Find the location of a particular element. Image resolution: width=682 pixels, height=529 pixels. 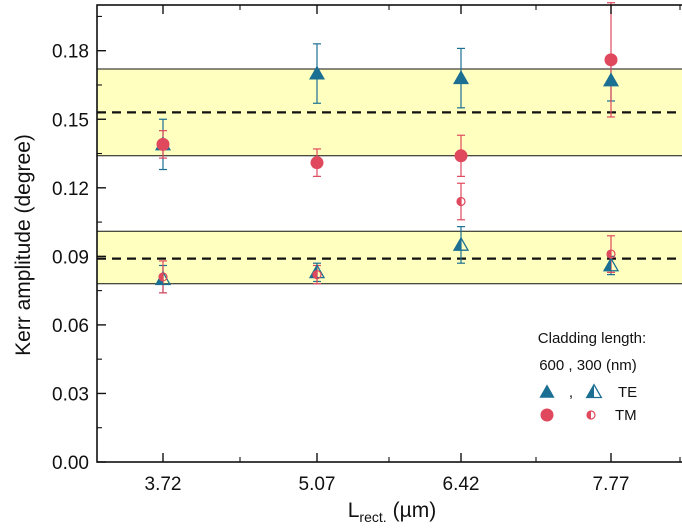

point-s0-p3 is located at coordinates (611, 79).